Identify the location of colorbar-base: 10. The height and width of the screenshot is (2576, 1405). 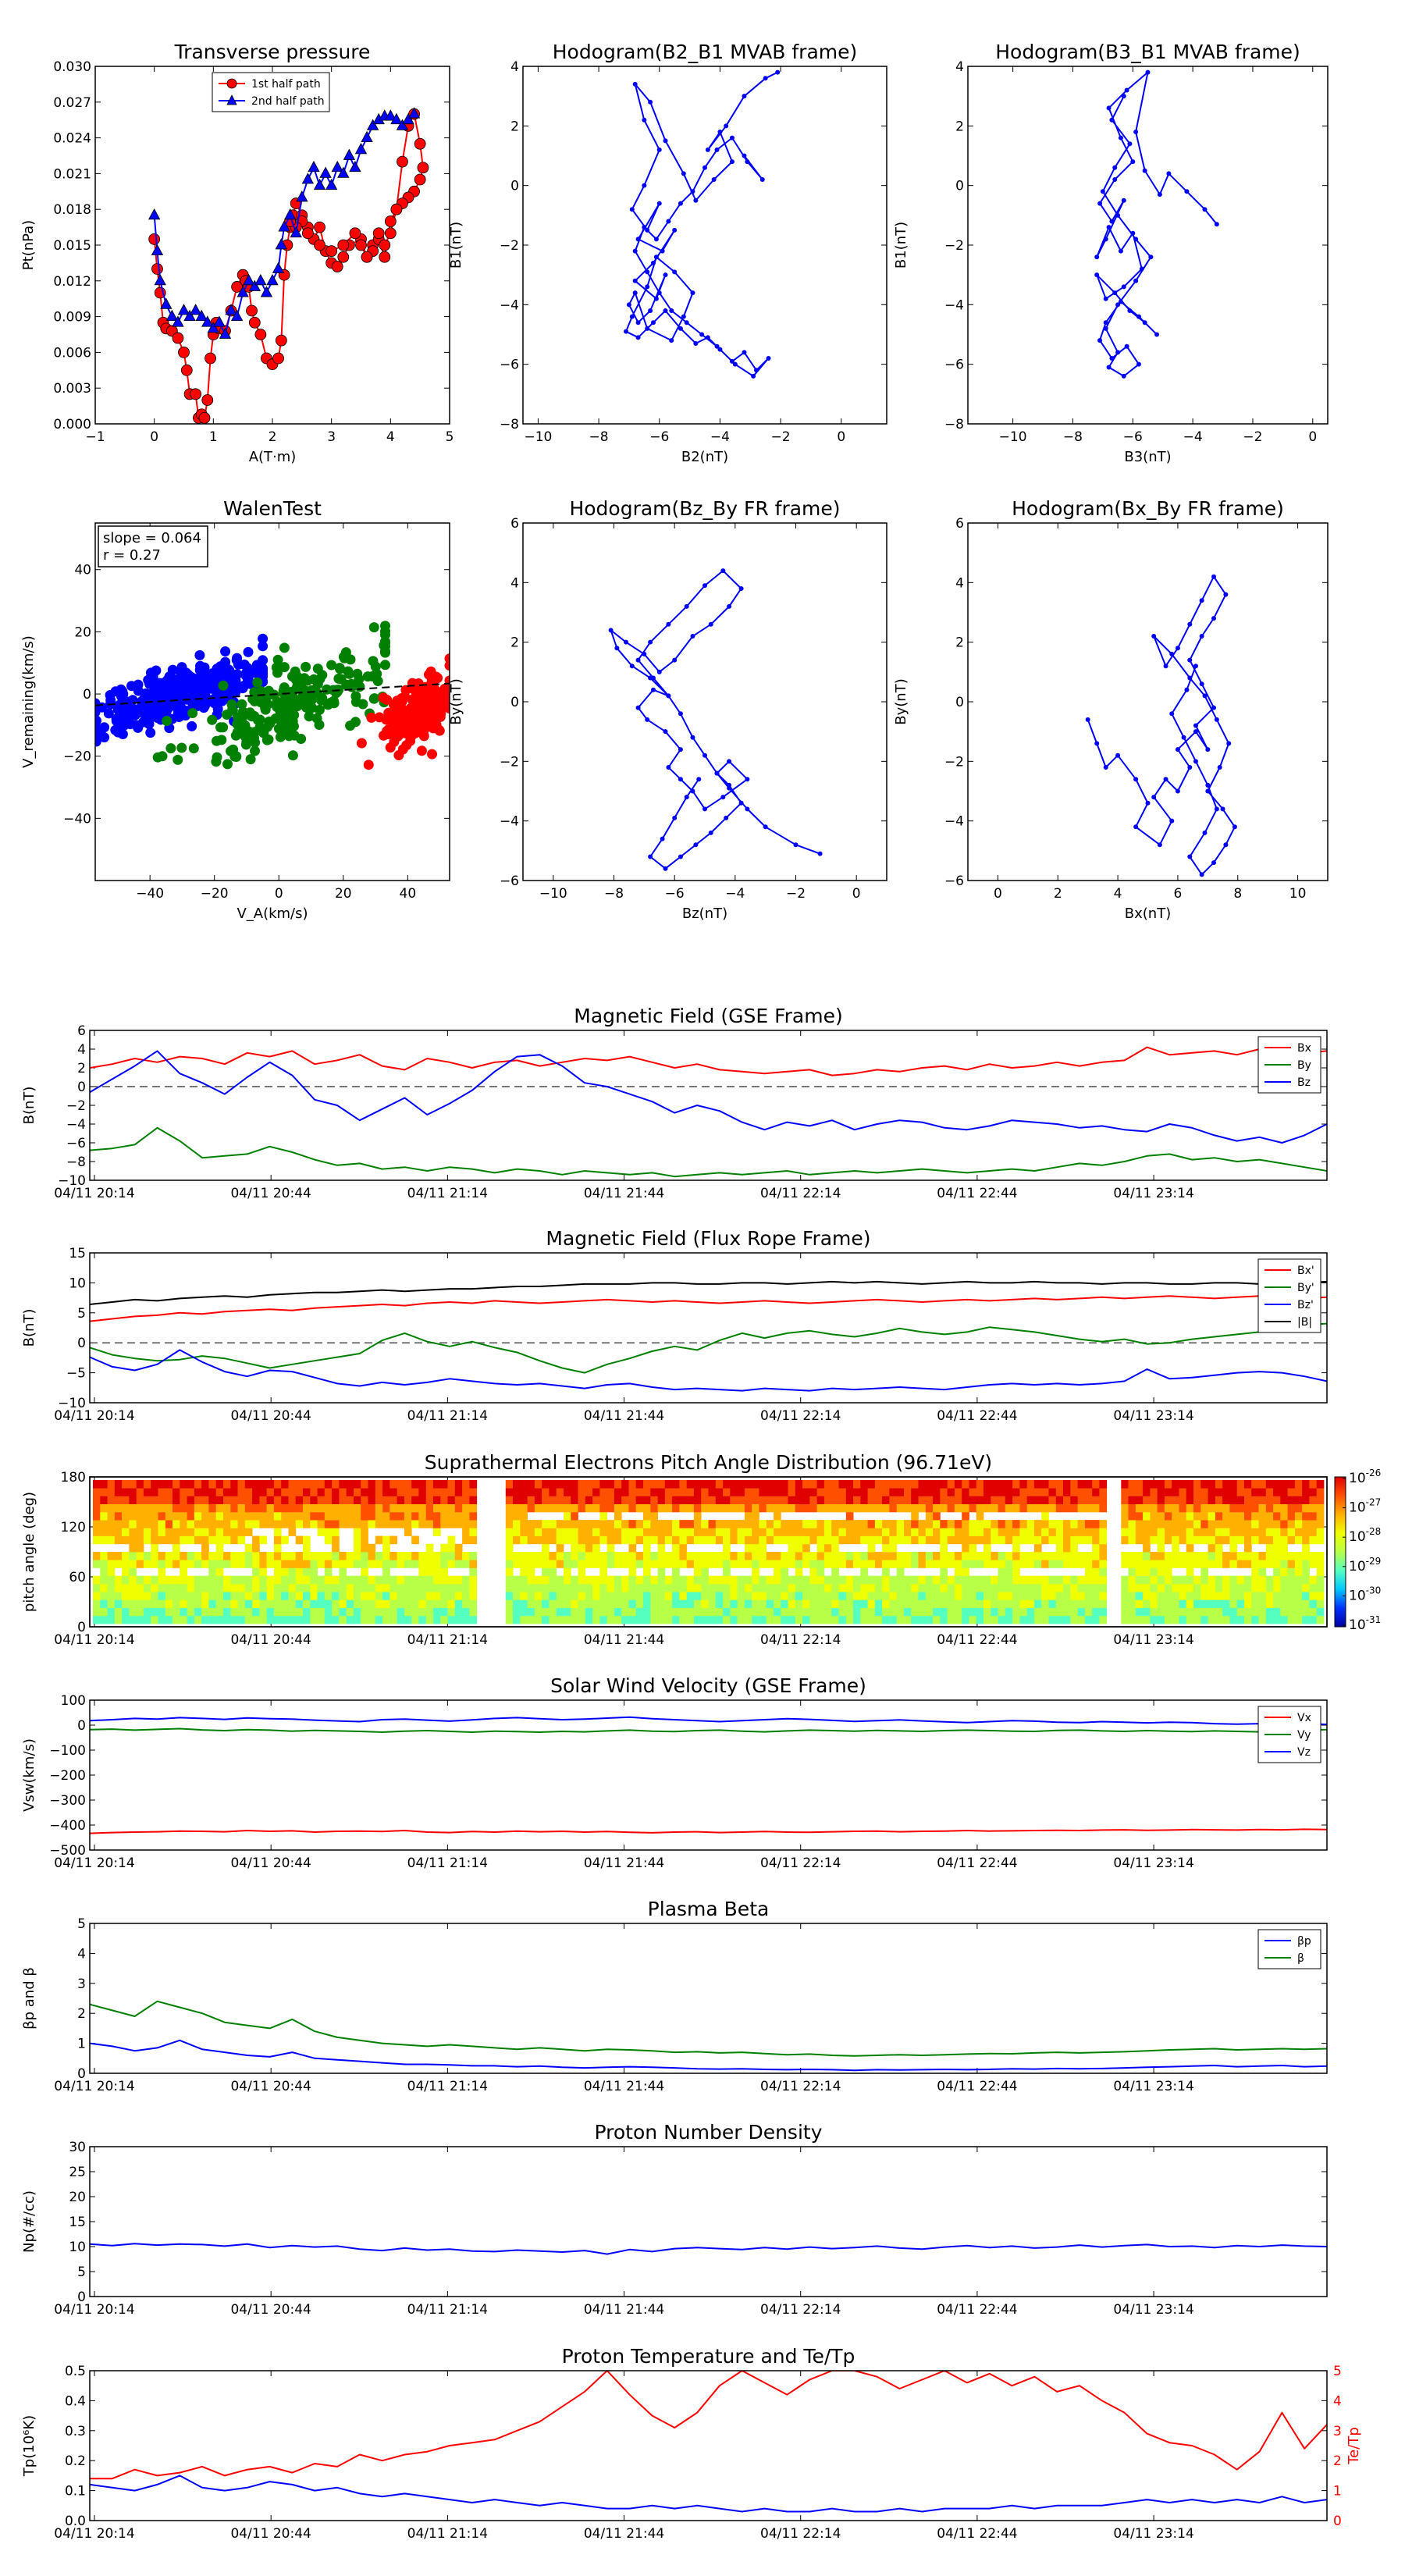
(1358, 1566).